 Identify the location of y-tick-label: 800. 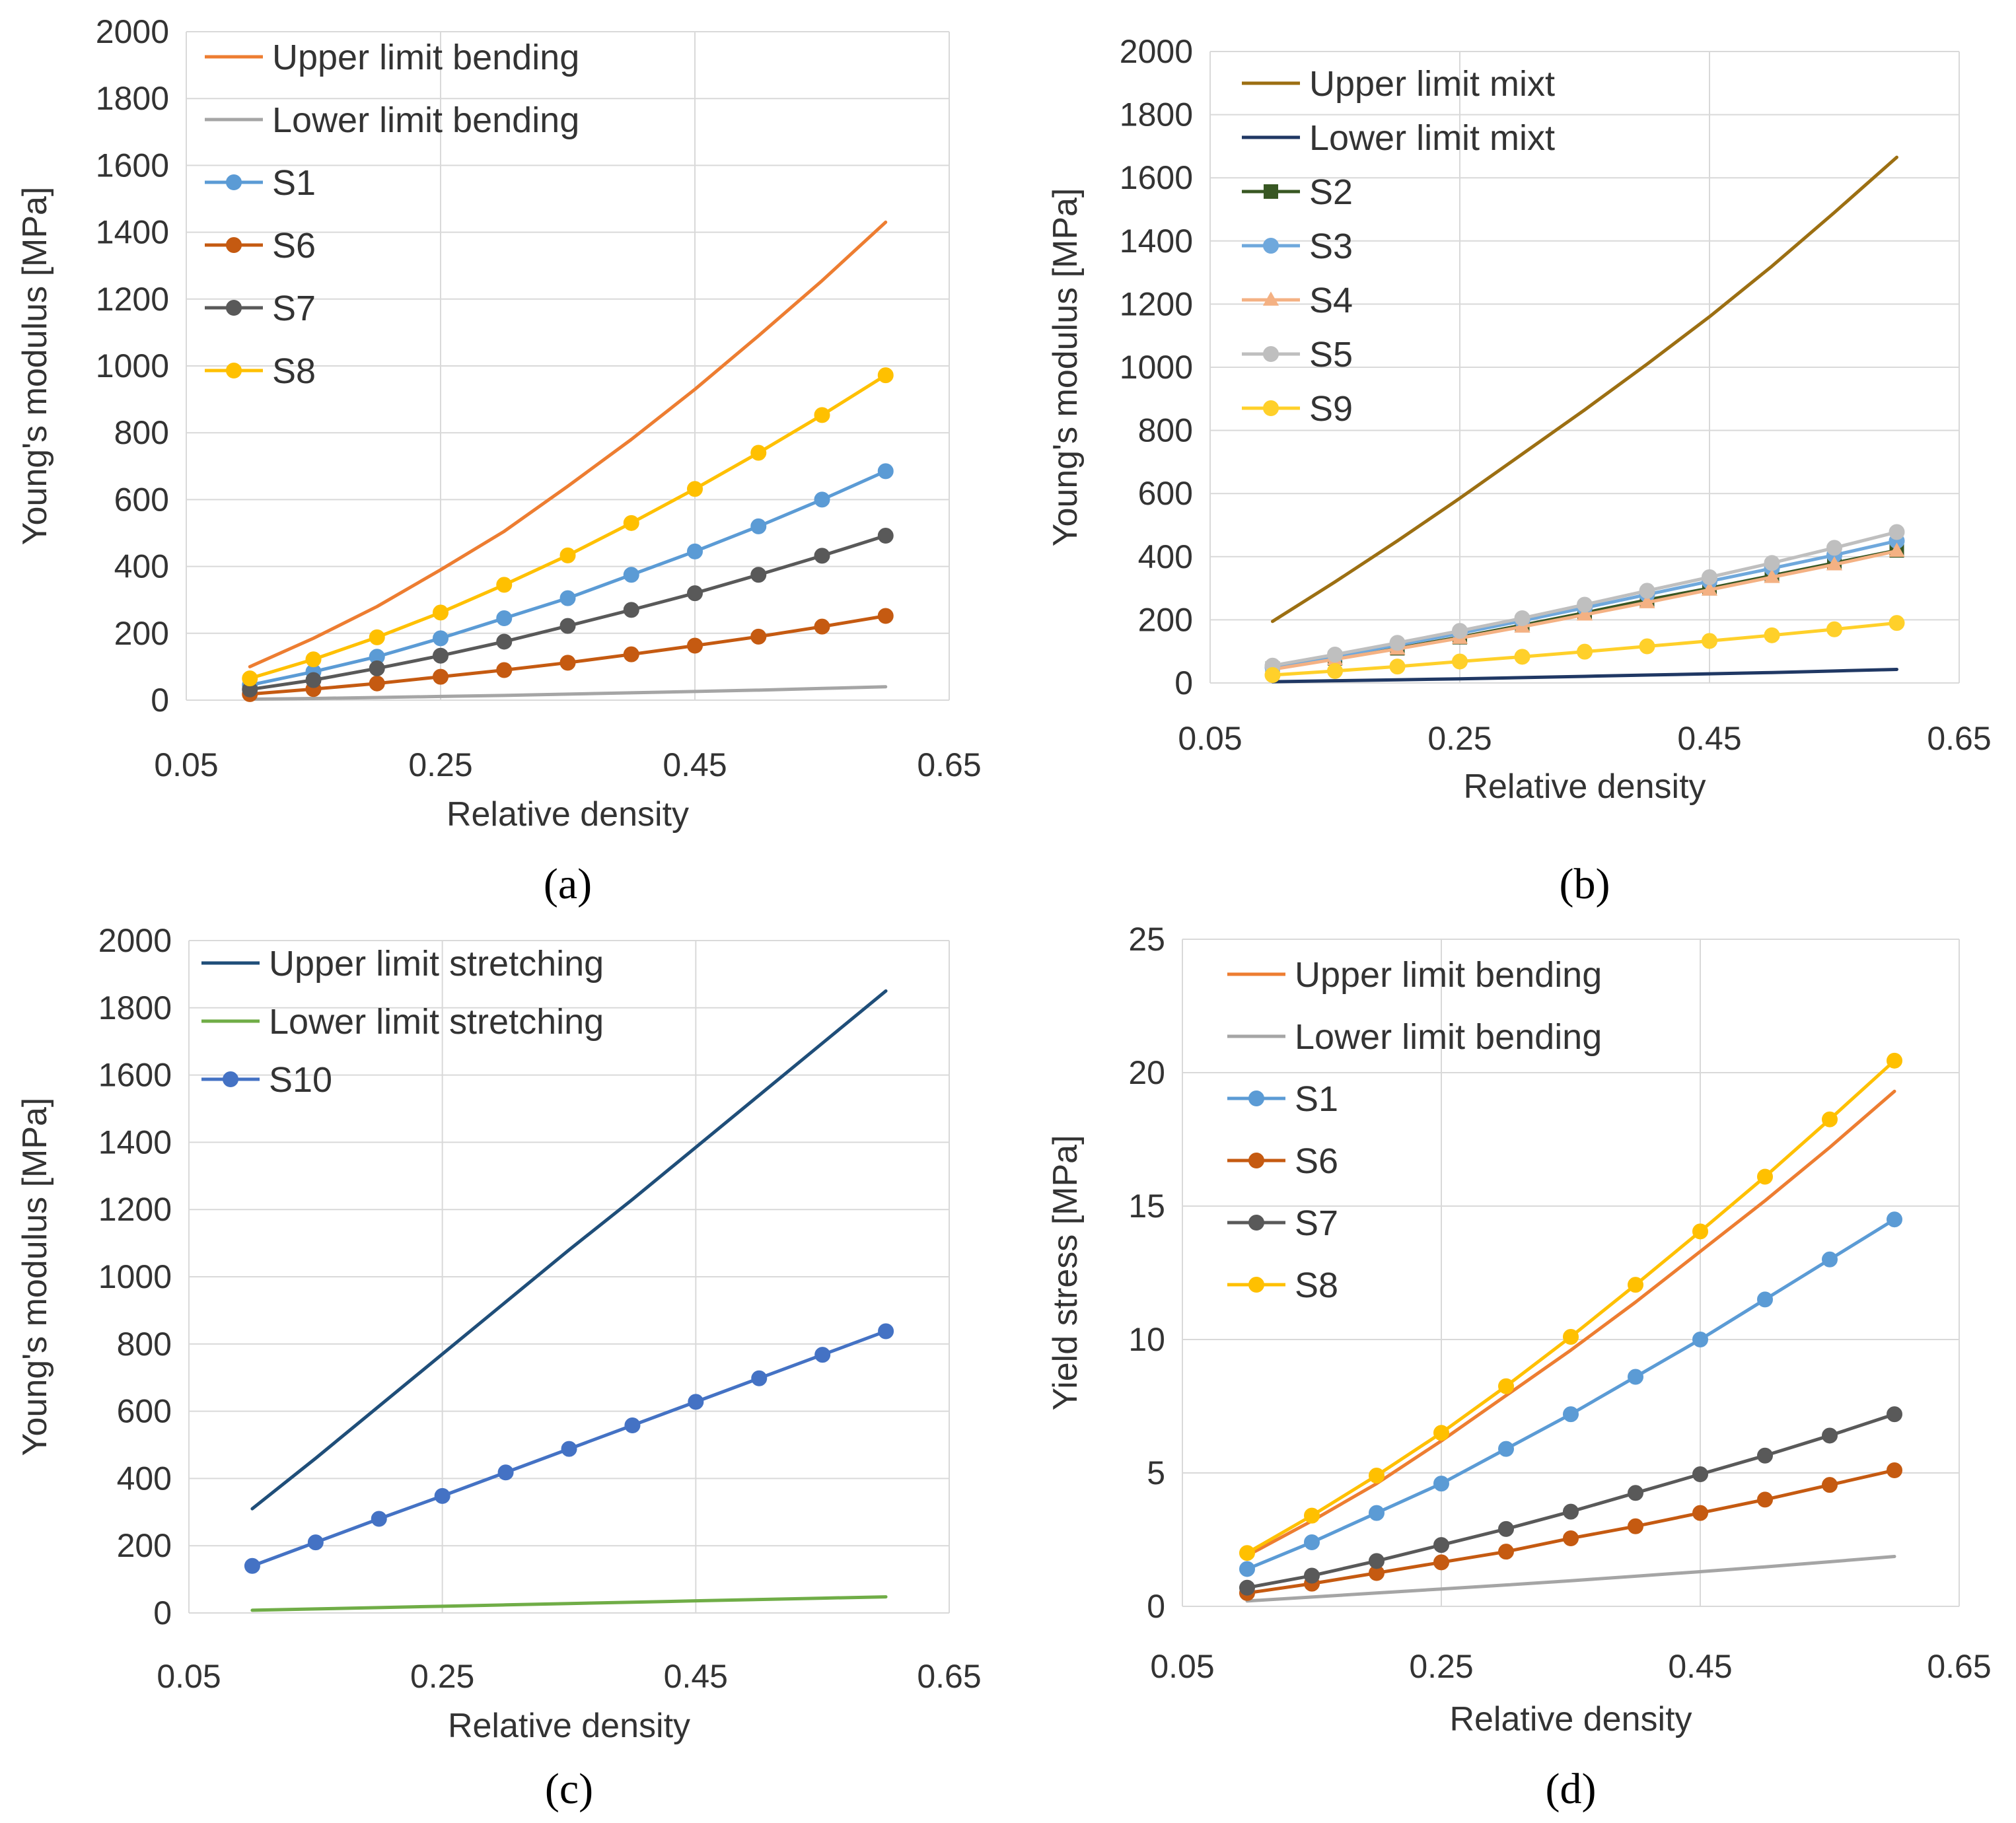
(144, 1344).